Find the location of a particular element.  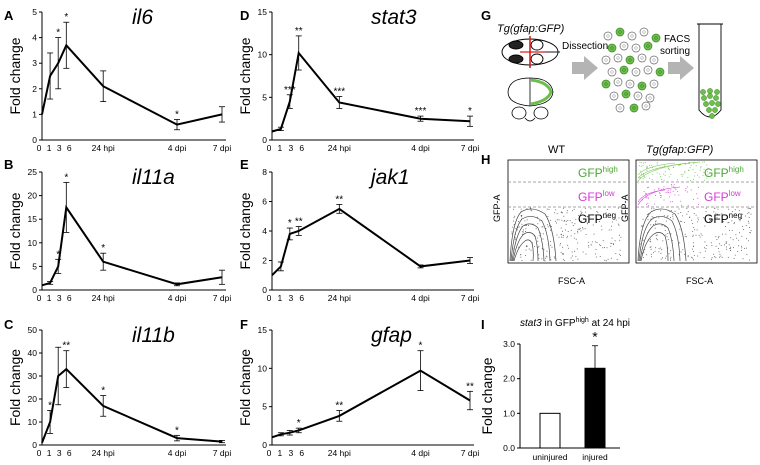

flow-plot-wt: GFPhigh GFPlow GFPneg FSC-A GFP-A is located at coordinates (561, 222).